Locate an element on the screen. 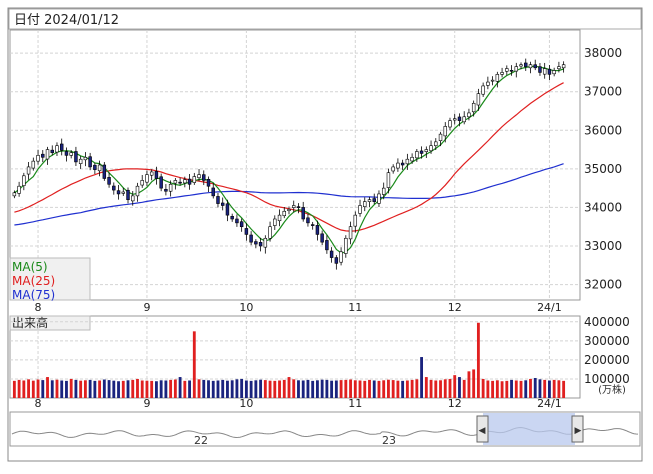 The width and height of the screenshot is (653, 474). volume-y-tick-label: 400000 is located at coordinates (607, 322).